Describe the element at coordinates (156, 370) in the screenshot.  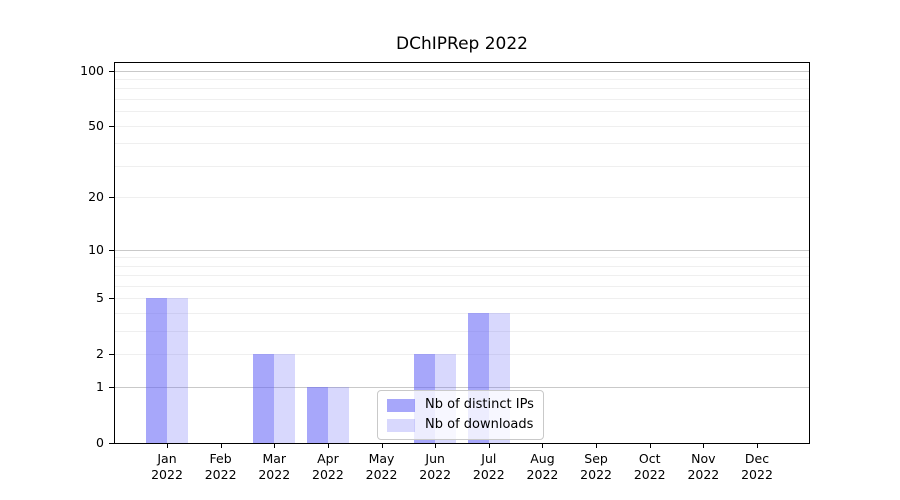
I see `bar-nb-of-distinct-ips-jan` at that location.